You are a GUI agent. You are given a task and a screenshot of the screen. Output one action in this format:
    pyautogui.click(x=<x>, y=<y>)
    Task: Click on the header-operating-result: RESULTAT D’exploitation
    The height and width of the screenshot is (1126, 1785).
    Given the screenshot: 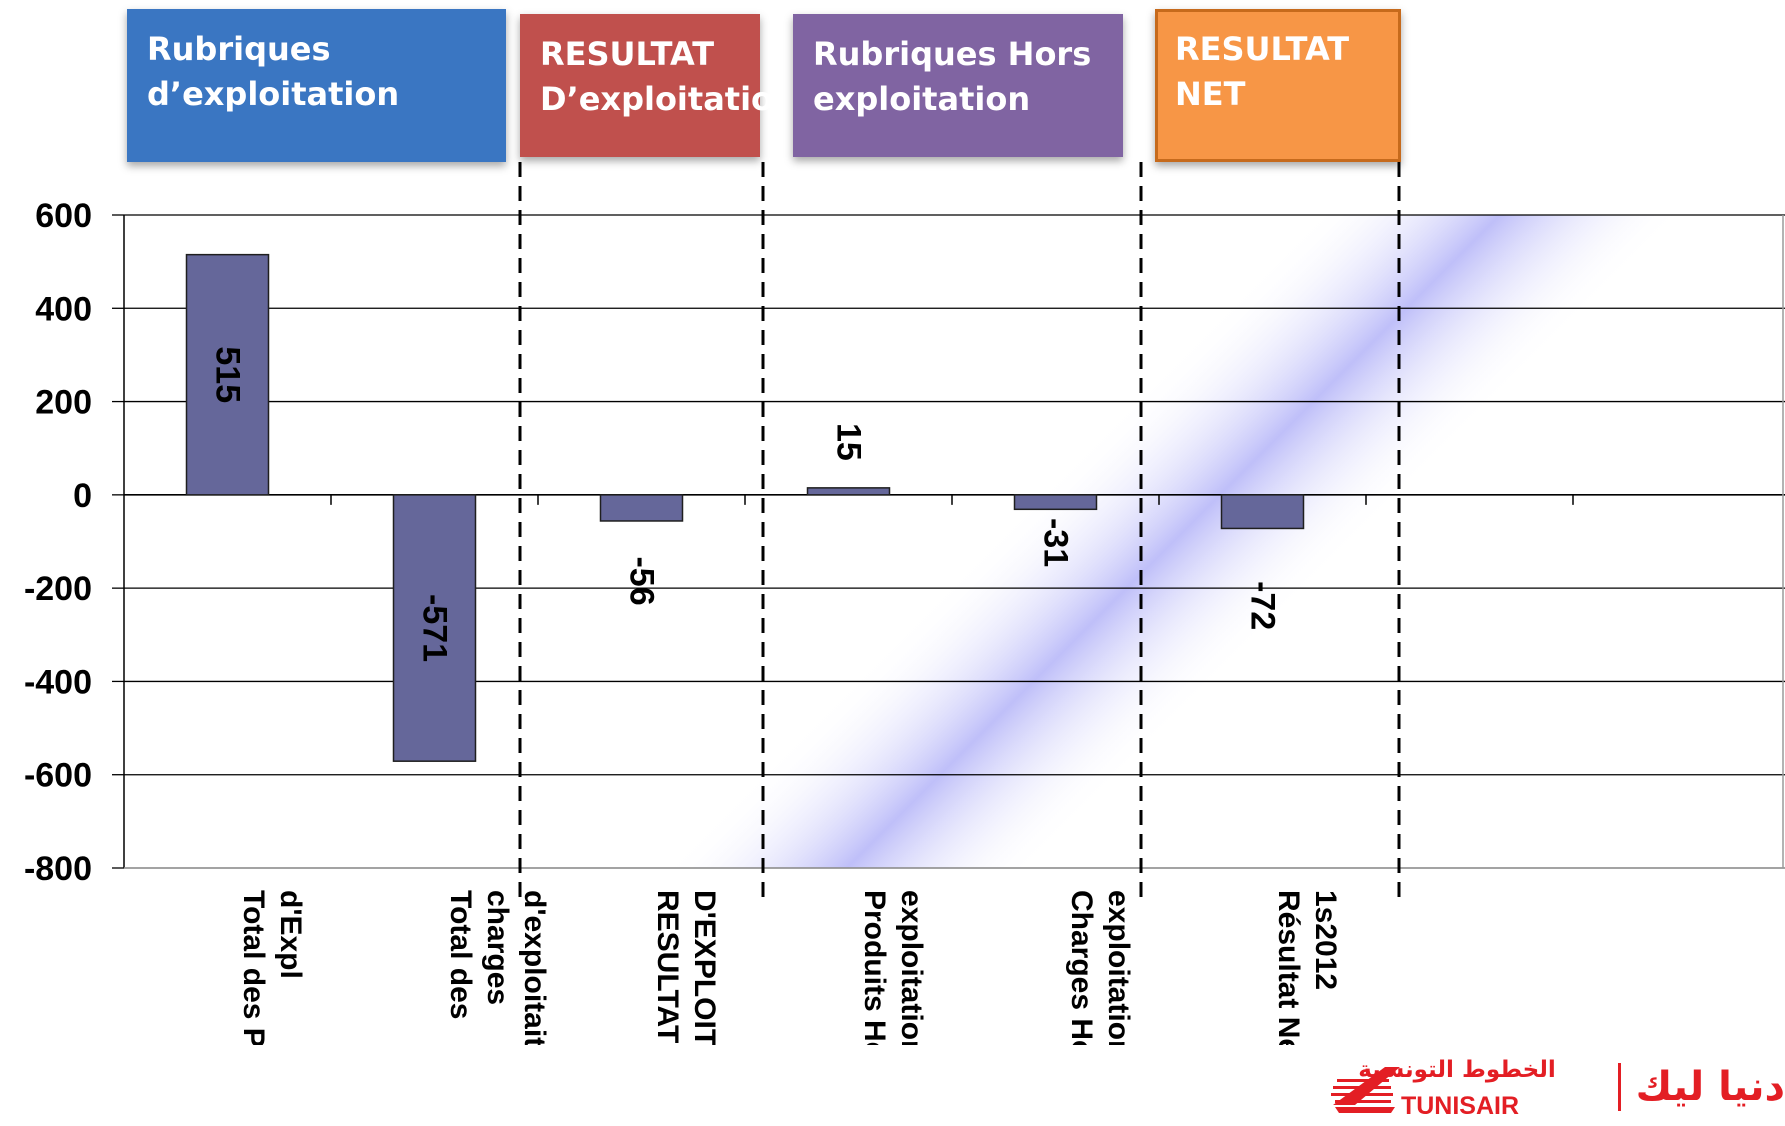 What is the action you would take?
    pyautogui.click(x=658, y=85)
    